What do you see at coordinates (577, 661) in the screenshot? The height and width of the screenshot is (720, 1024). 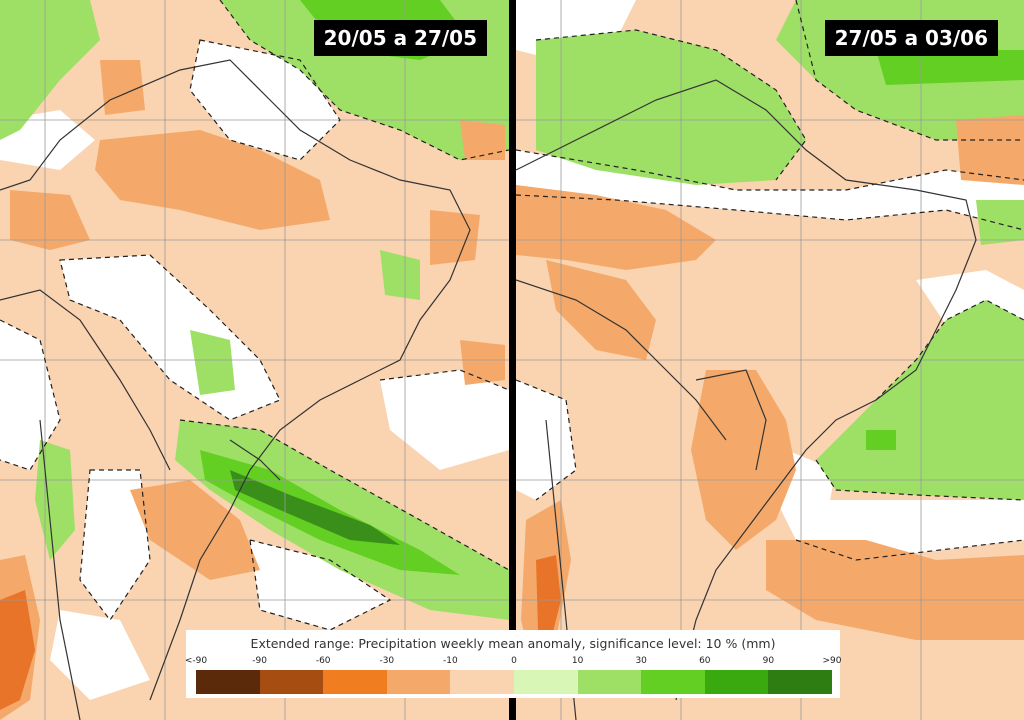 I see `legend-tick: 10` at bounding box center [577, 661].